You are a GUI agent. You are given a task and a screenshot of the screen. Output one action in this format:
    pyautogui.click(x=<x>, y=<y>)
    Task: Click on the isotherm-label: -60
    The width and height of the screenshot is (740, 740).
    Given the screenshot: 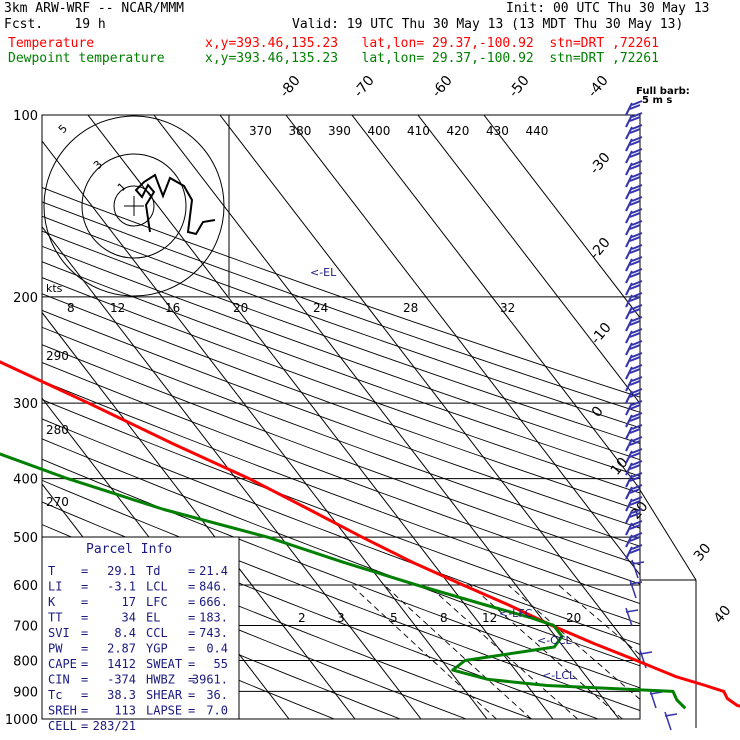 What is the action you would take?
    pyautogui.click(x=442, y=87)
    